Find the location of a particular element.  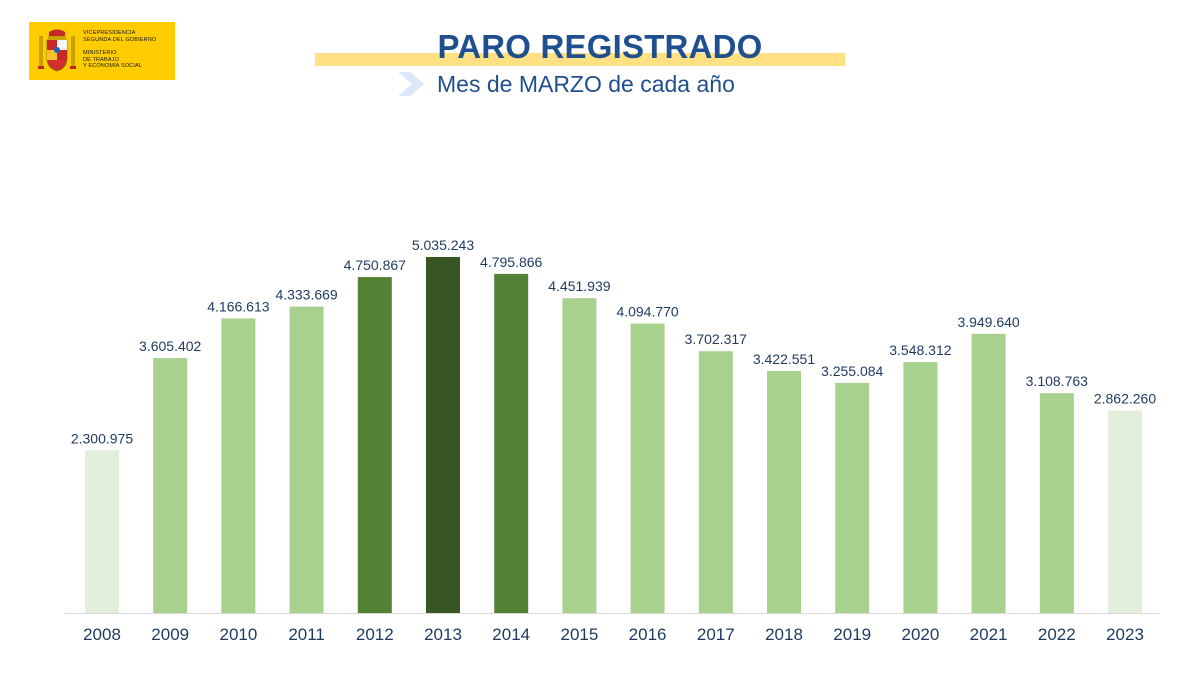

bar-2019 is located at coordinates (852, 497).